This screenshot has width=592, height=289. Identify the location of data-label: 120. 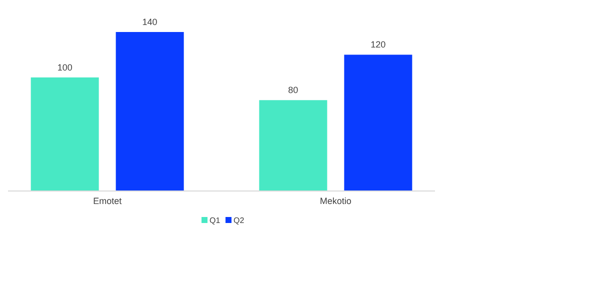
(378, 45).